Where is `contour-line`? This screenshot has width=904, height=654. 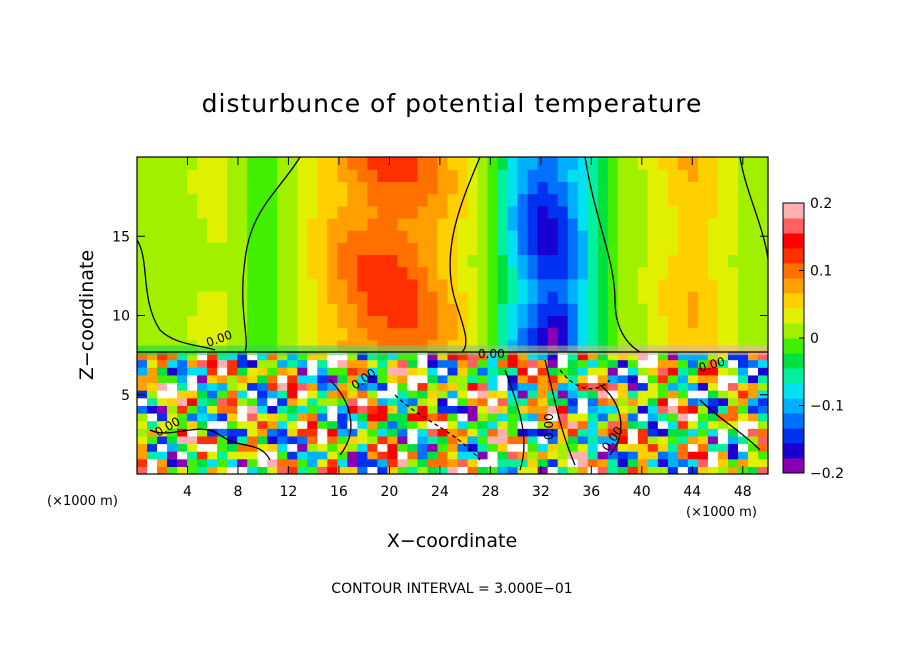
contour-line is located at coordinates (465, 255).